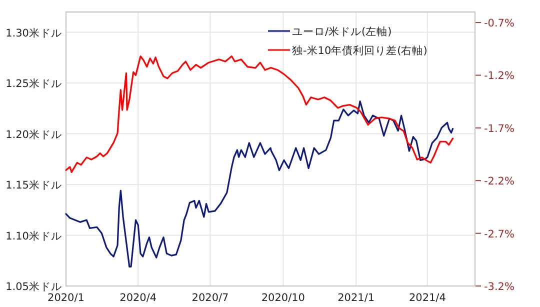  What do you see at coordinates (34, 235) in the screenshot?
I see `y-tick-label: 1.10米ドル` at bounding box center [34, 235].